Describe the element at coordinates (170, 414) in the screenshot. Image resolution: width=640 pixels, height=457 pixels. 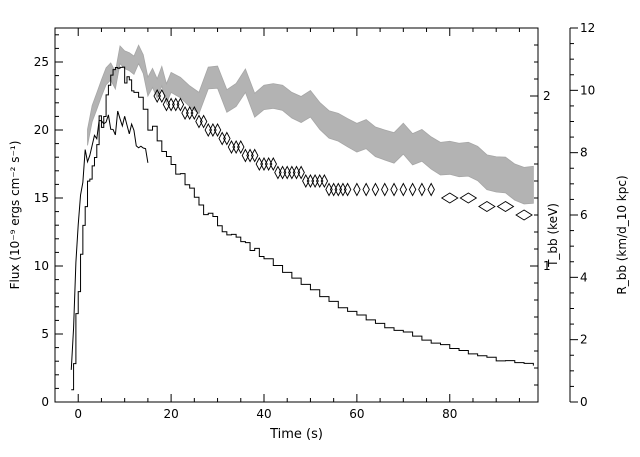
I see `x-tick-label-1: 20` at that location.